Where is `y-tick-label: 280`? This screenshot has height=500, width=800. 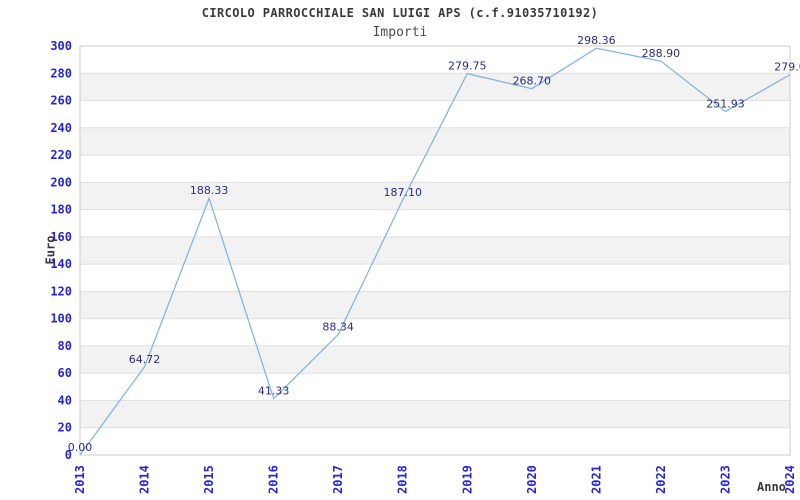
y-tick-label: 280 is located at coordinates (61, 73).